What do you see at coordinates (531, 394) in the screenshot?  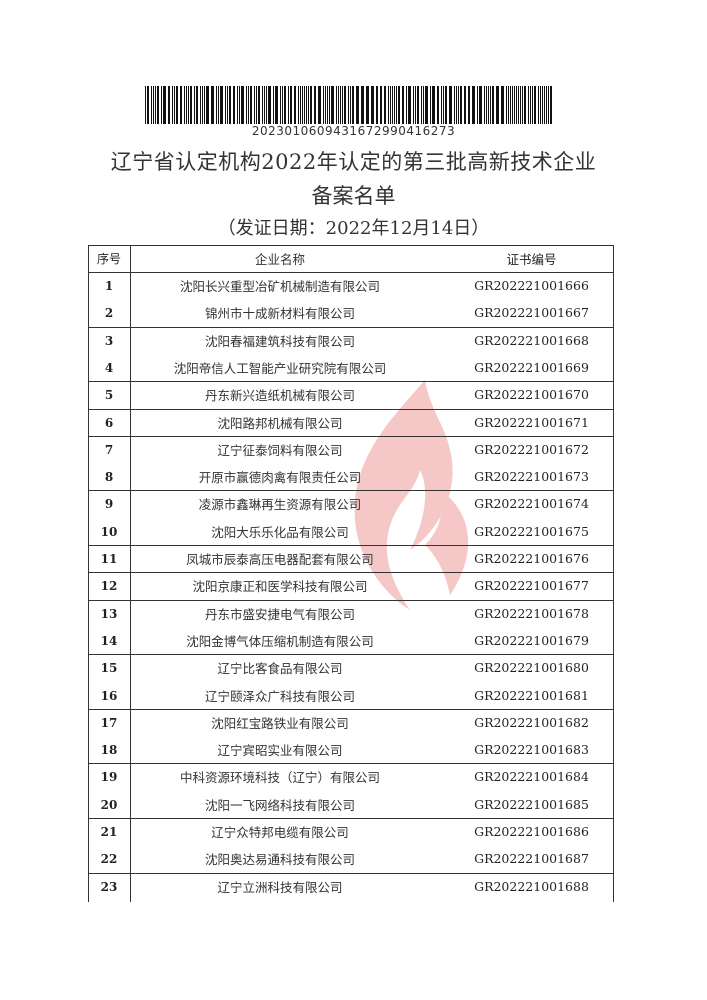 I see `certificate-number: GR202221001670` at bounding box center [531, 394].